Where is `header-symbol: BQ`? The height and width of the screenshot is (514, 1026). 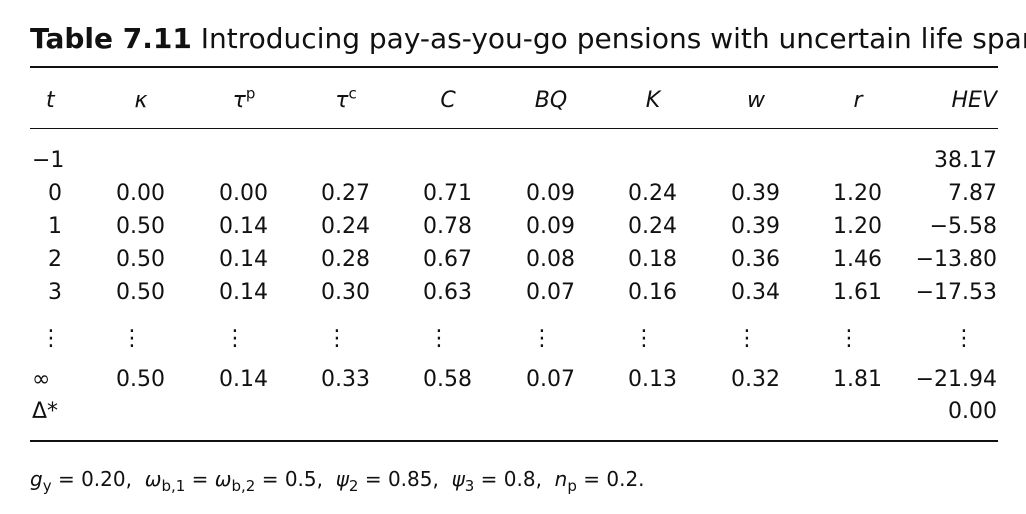 header-symbol: BQ is located at coordinates (551, 100).